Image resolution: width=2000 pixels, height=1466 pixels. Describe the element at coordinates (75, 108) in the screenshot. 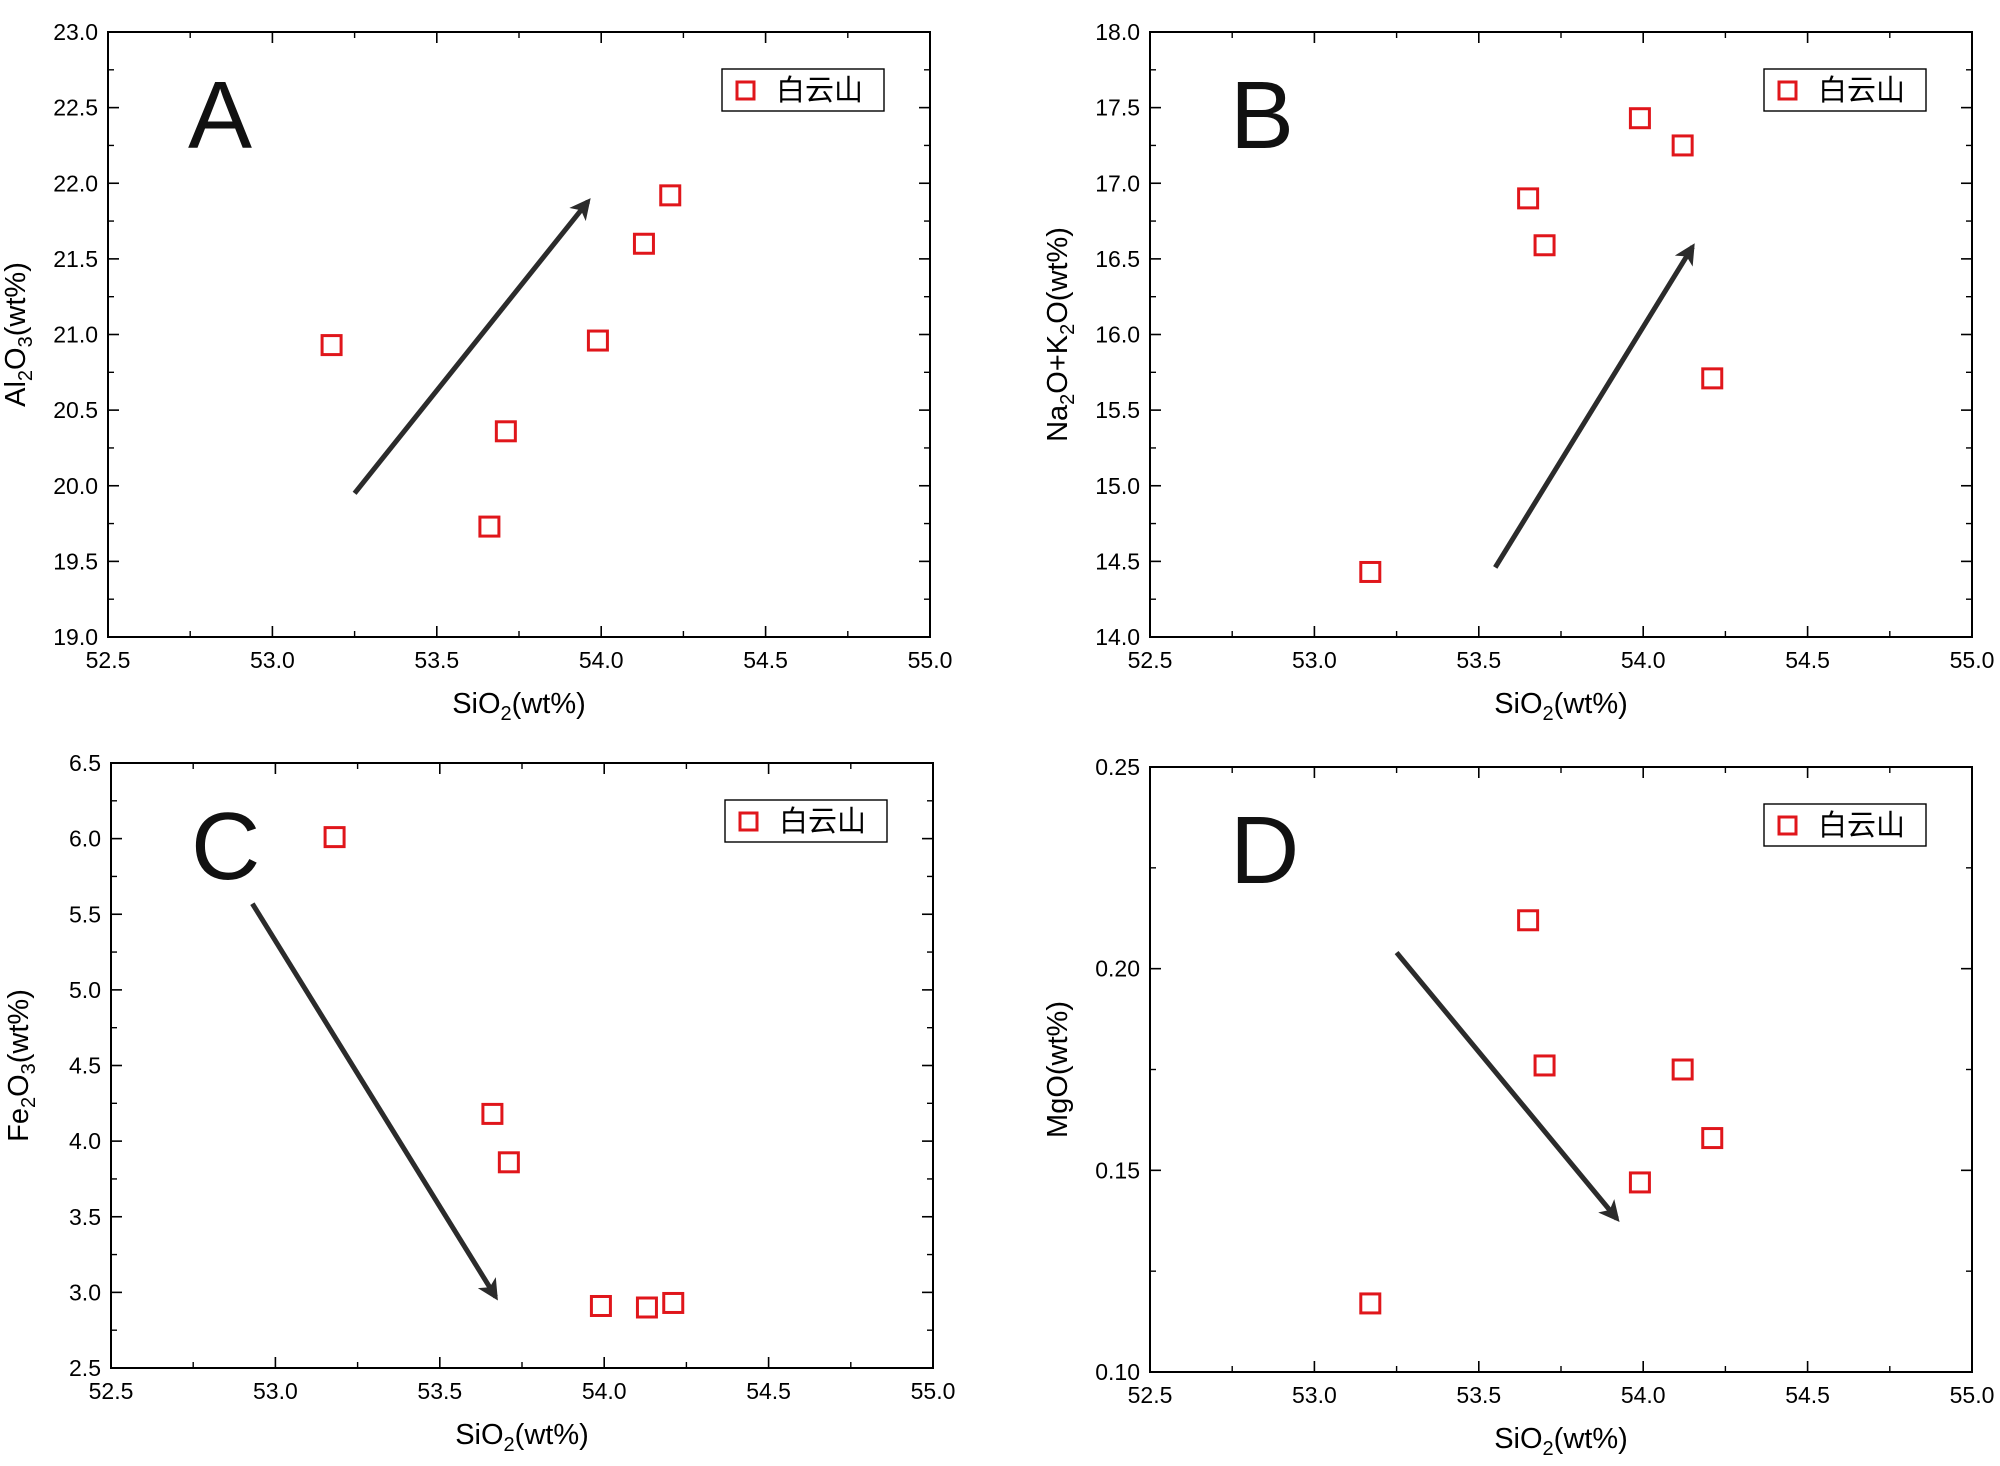

I see `y-tick-label: 22.5` at that location.